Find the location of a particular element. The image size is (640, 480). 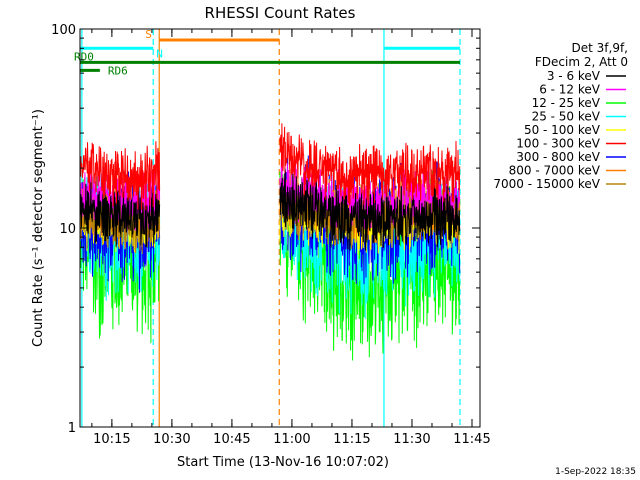

event-bar-label: N is located at coordinates (159, 53).